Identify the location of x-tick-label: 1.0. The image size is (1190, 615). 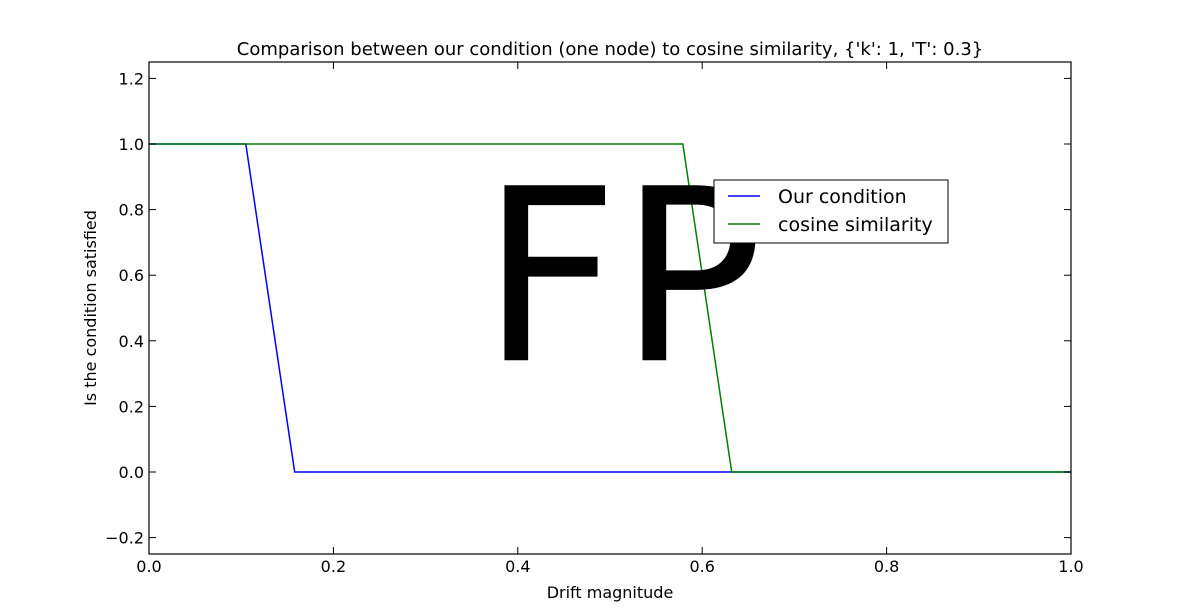
(1070, 566).